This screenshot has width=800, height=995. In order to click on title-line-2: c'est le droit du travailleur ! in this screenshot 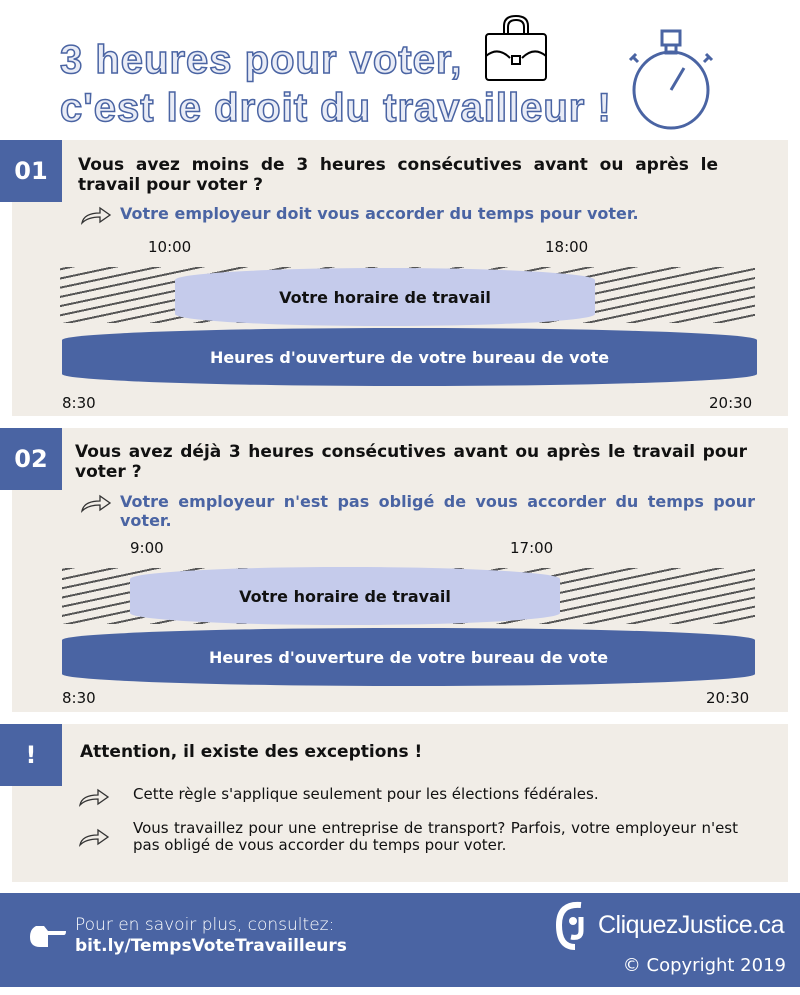, I will do `click(335, 108)`.